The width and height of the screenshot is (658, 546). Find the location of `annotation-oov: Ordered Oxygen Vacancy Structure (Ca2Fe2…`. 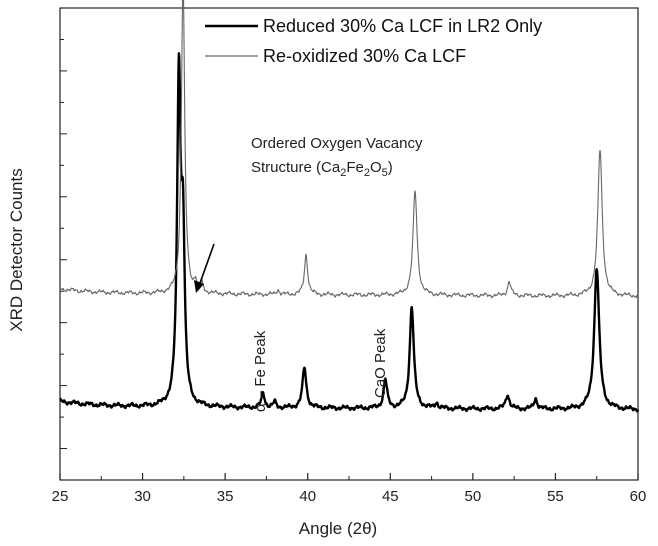

annotation-oov: Ordered Oxygen Vacancy Structure (Ca2Fe2… is located at coordinates (308, 214).